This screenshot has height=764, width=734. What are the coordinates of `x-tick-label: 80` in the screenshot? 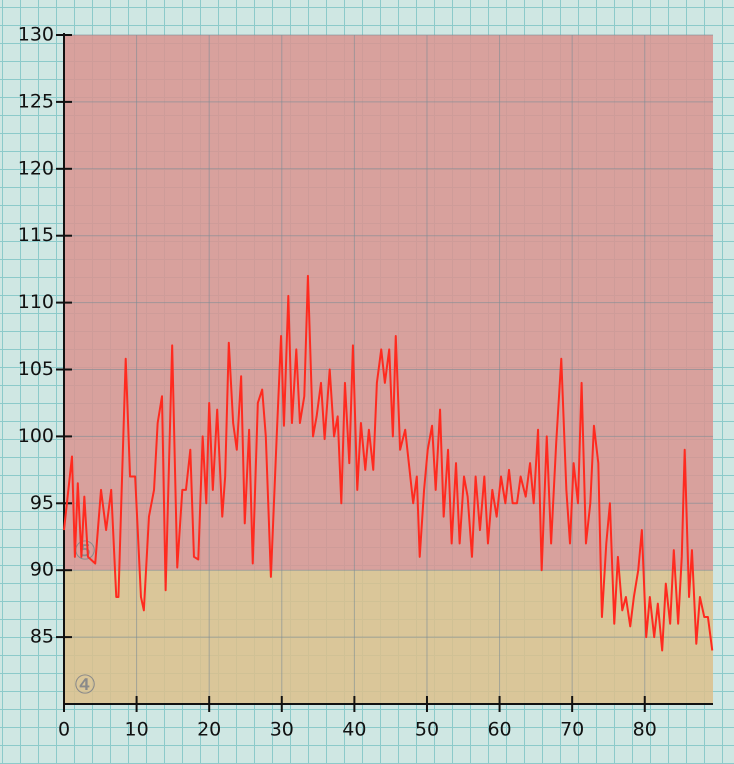 It's located at (645, 730).